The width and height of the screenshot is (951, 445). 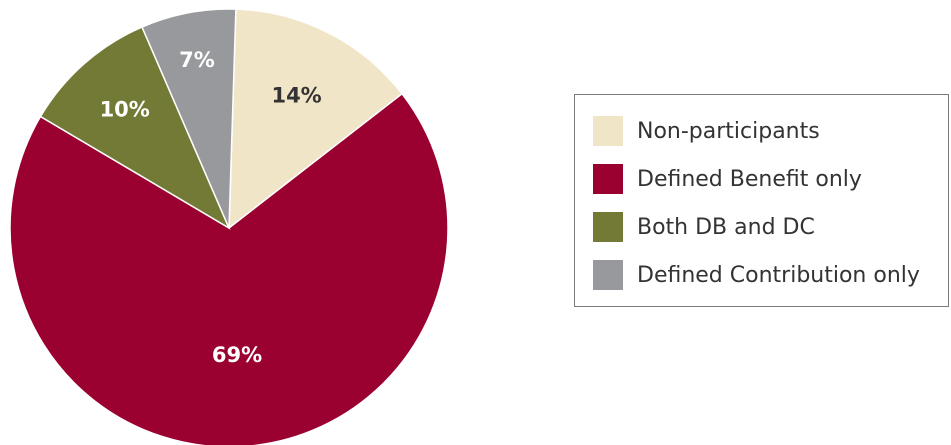 What do you see at coordinates (778, 275) in the screenshot?
I see `legend-label: Defined Contribution only` at bounding box center [778, 275].